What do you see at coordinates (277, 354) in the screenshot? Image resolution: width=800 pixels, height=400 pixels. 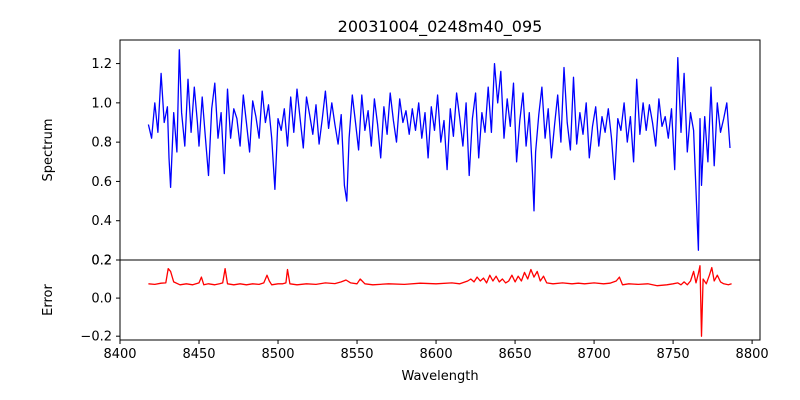 I see `x-tick-label: 8500` at bounding box center [277, 354].